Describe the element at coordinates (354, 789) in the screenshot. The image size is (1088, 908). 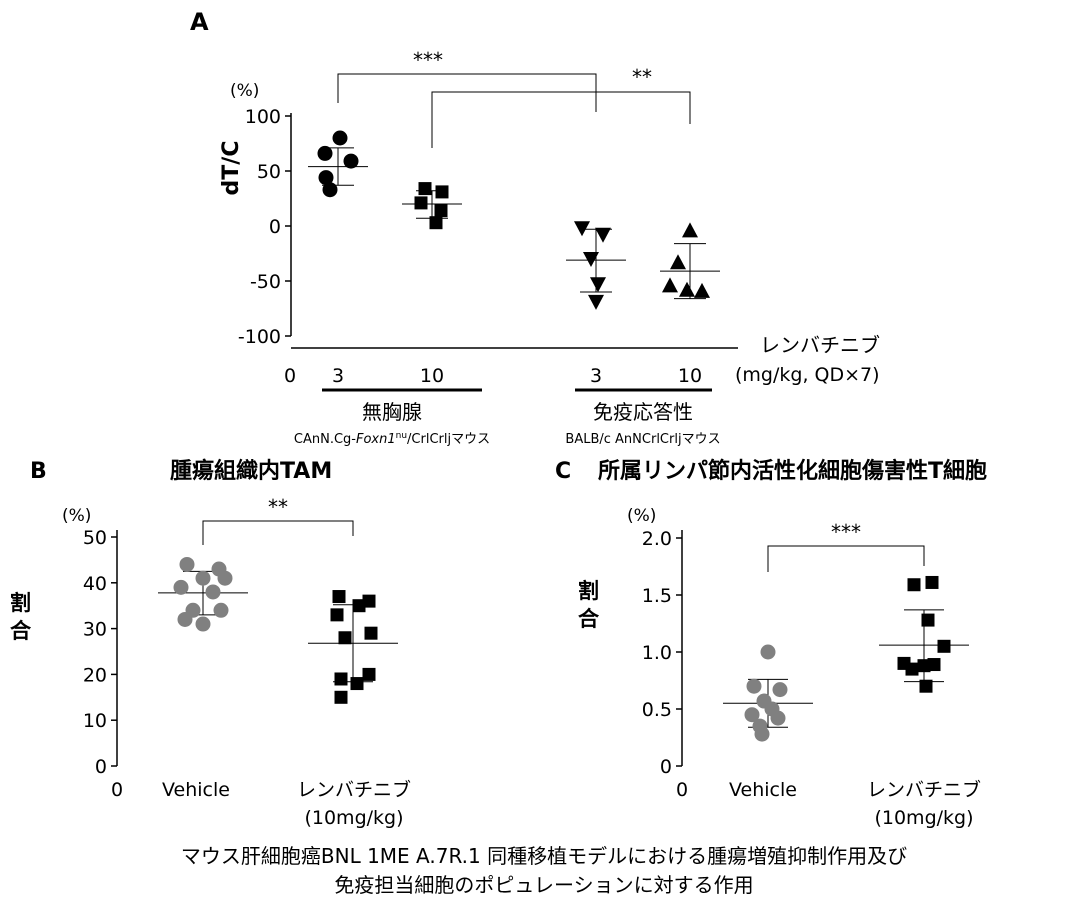
I see `panel-b-cat-2-line1: レンバチニブ` at that location.